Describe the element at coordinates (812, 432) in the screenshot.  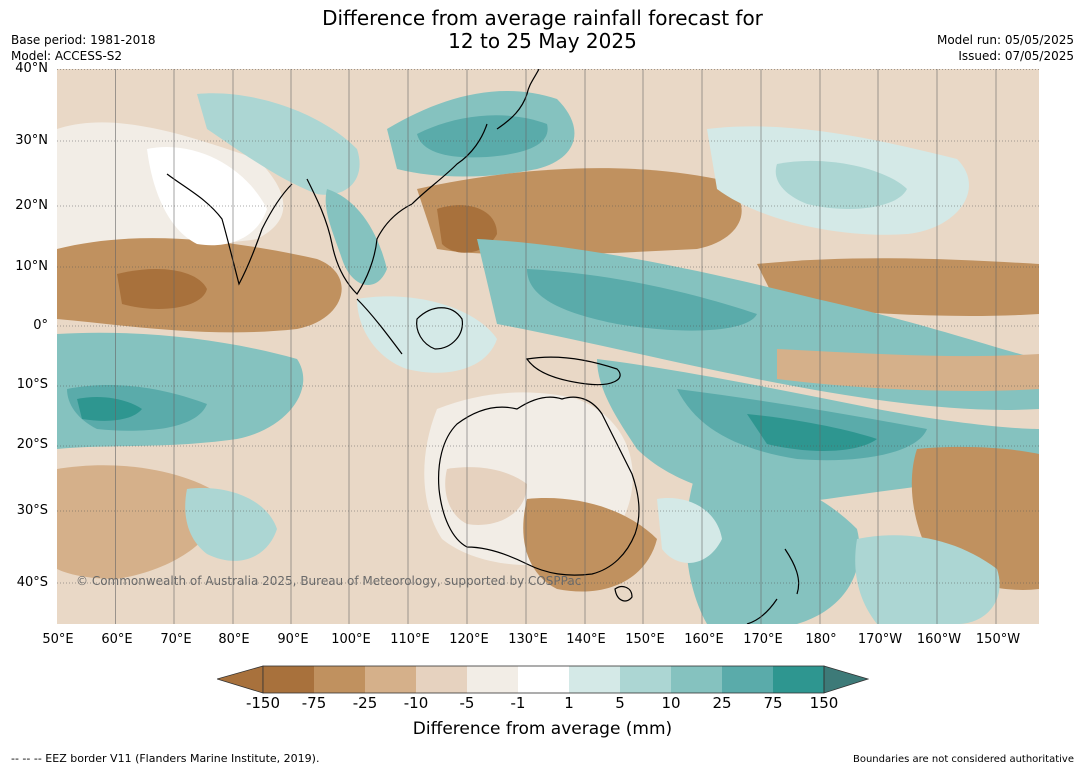
I see `region-spcz-wet-max` at that location.